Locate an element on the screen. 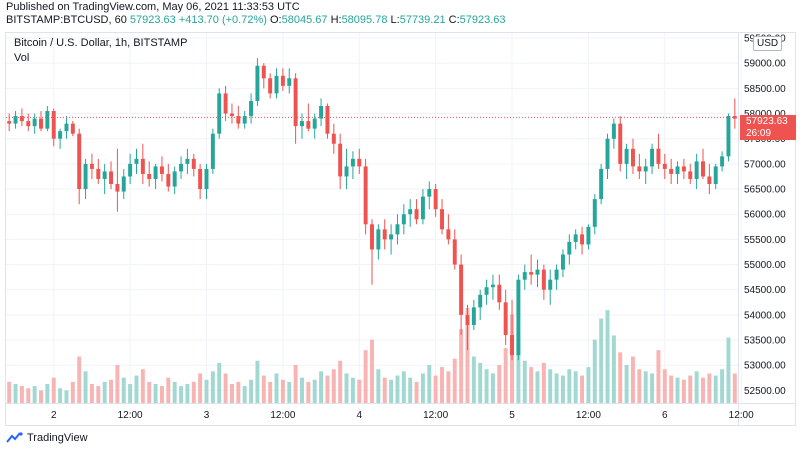 Image resolution: width=800 pixels, height=450 pixels. currency-badge: USD is located at coordinates (768, 43).